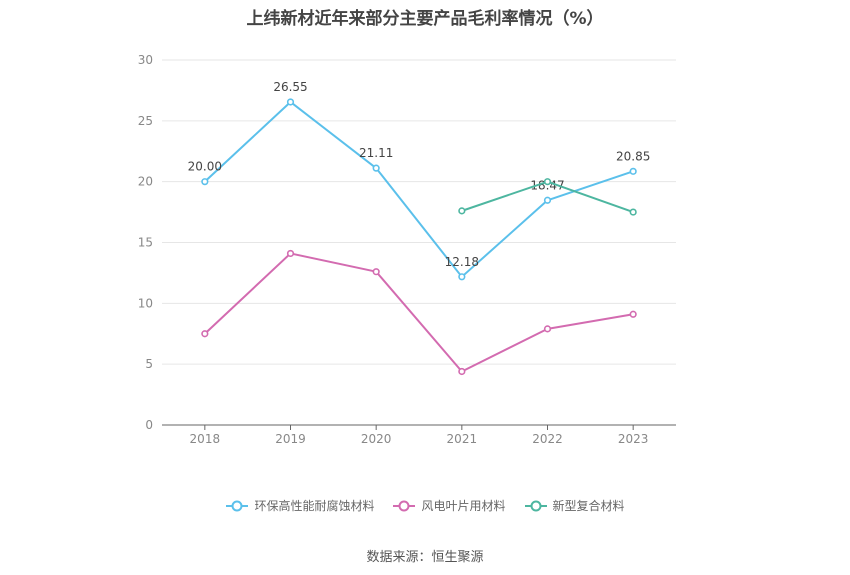 The image size is (850, 575). What do you see at coordinates (633, 156) in the screenshot?
I see `data-label: 20.85` at bounding box center [633, 156].